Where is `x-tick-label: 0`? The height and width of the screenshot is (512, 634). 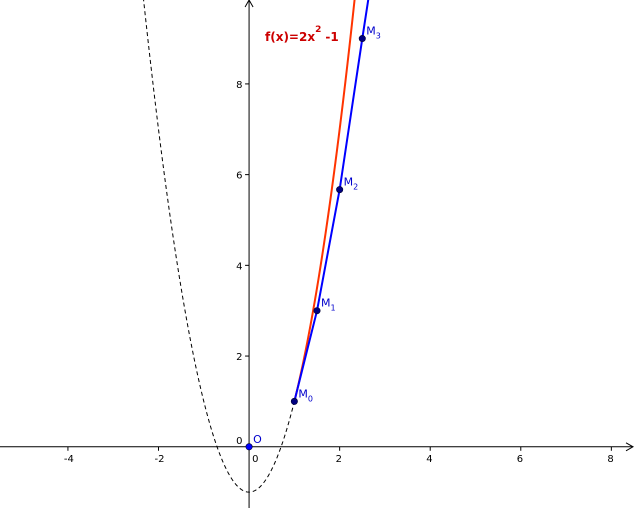
x-tick-label: 0 is located at coordinates (255, 459).